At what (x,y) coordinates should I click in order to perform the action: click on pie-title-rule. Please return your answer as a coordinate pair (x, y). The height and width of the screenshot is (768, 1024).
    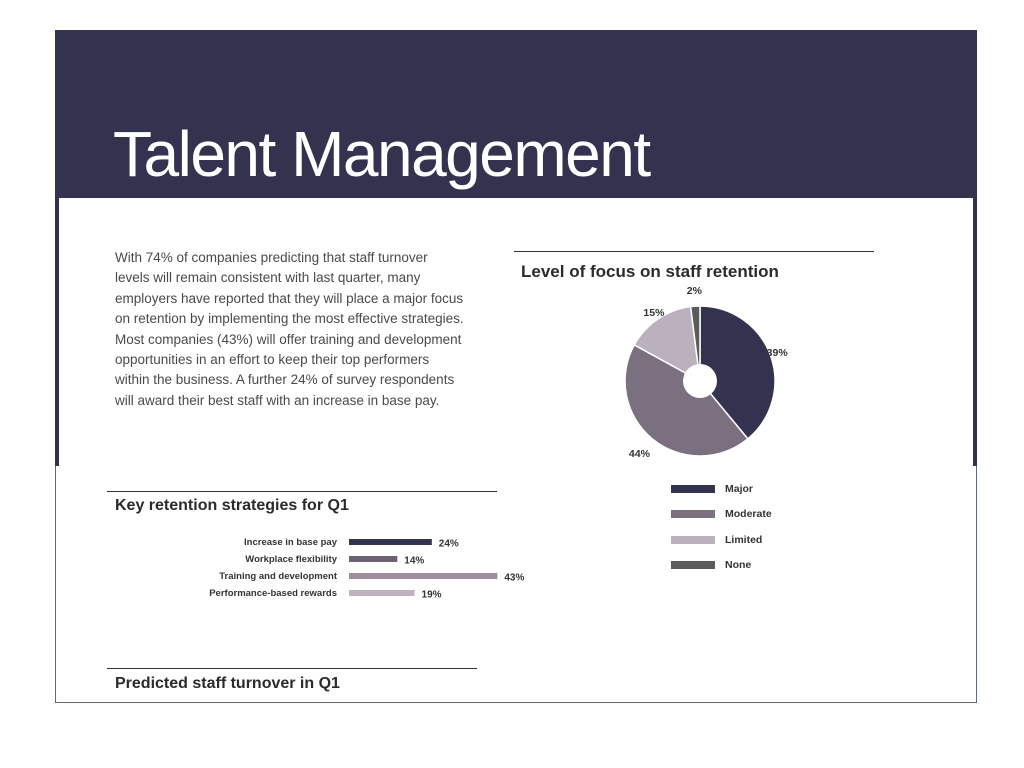
    Looking at the image, I should click on (694, 251).